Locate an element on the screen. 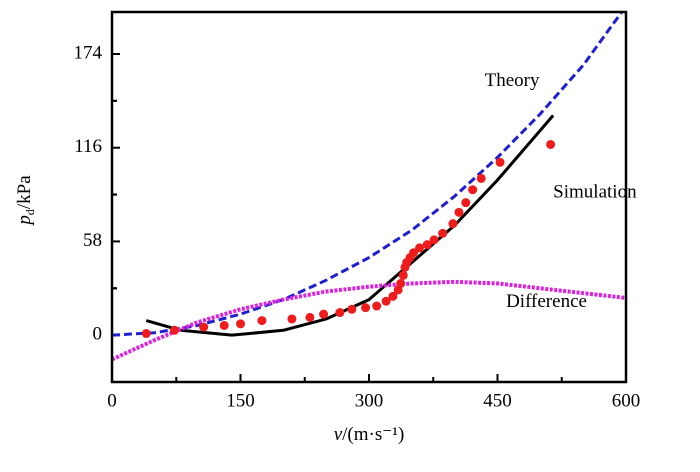 The image size is (700, 472). annotation: Theory is located at coordinates (512, 80).